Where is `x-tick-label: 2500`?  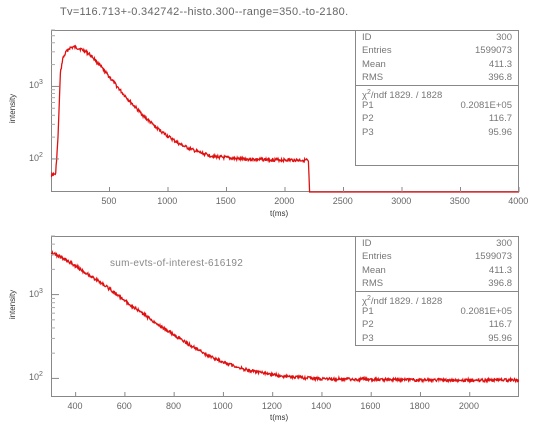
x-tick-label: 2500 is located at coordinates (342, 201).